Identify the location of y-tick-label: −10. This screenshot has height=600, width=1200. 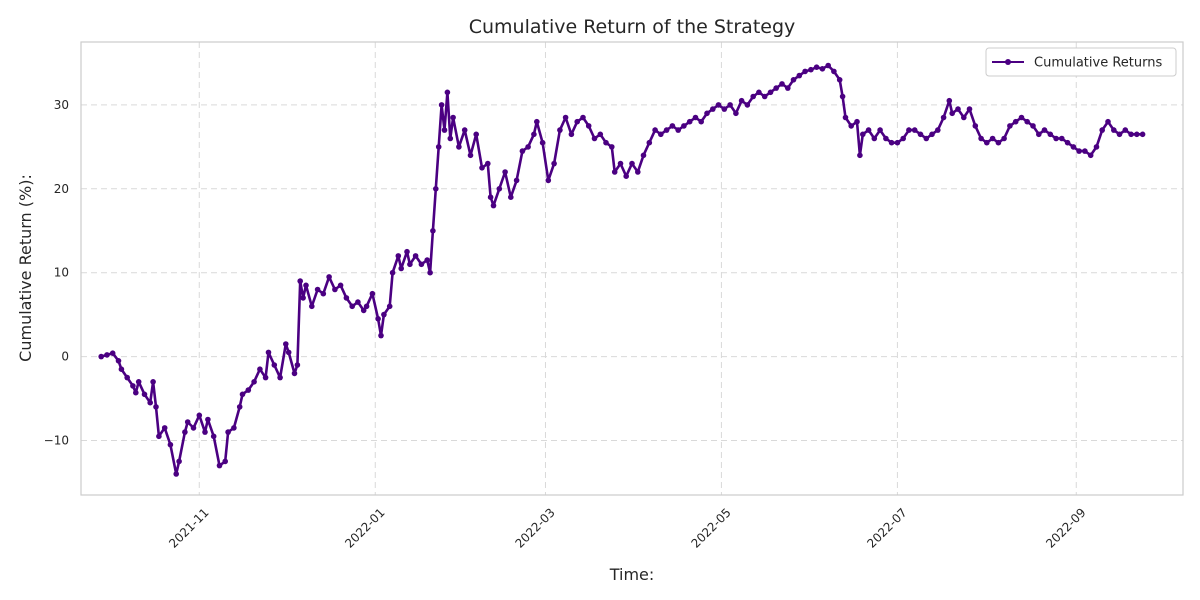
(56, 440).